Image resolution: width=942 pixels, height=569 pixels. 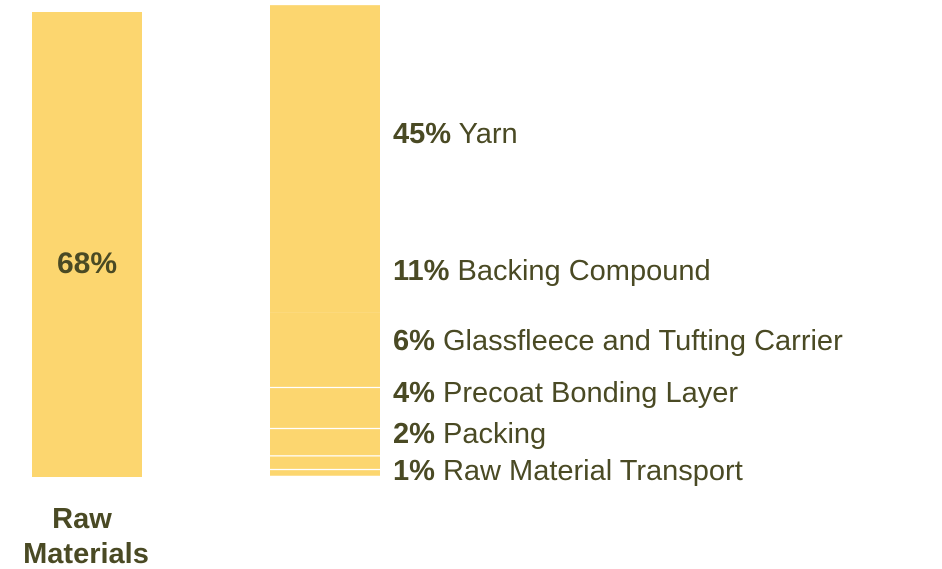 I want to click on segment-percent: 6%, so click(x=414, y=341).